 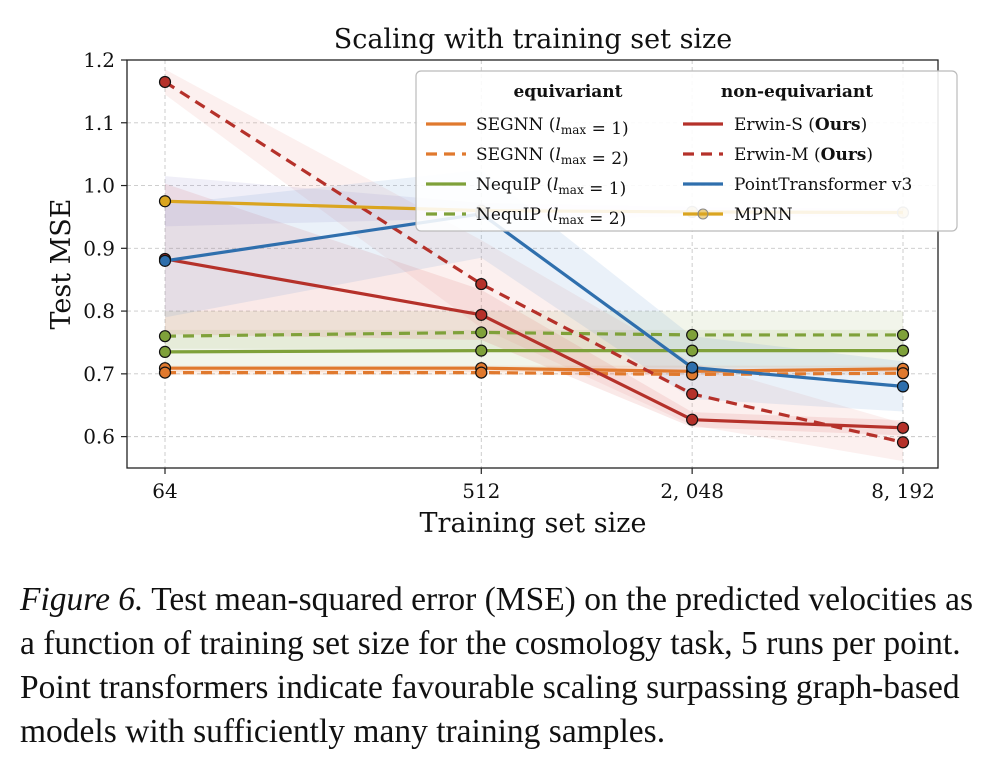 I want to click on band-nequip1, so click(x=534, y=348).